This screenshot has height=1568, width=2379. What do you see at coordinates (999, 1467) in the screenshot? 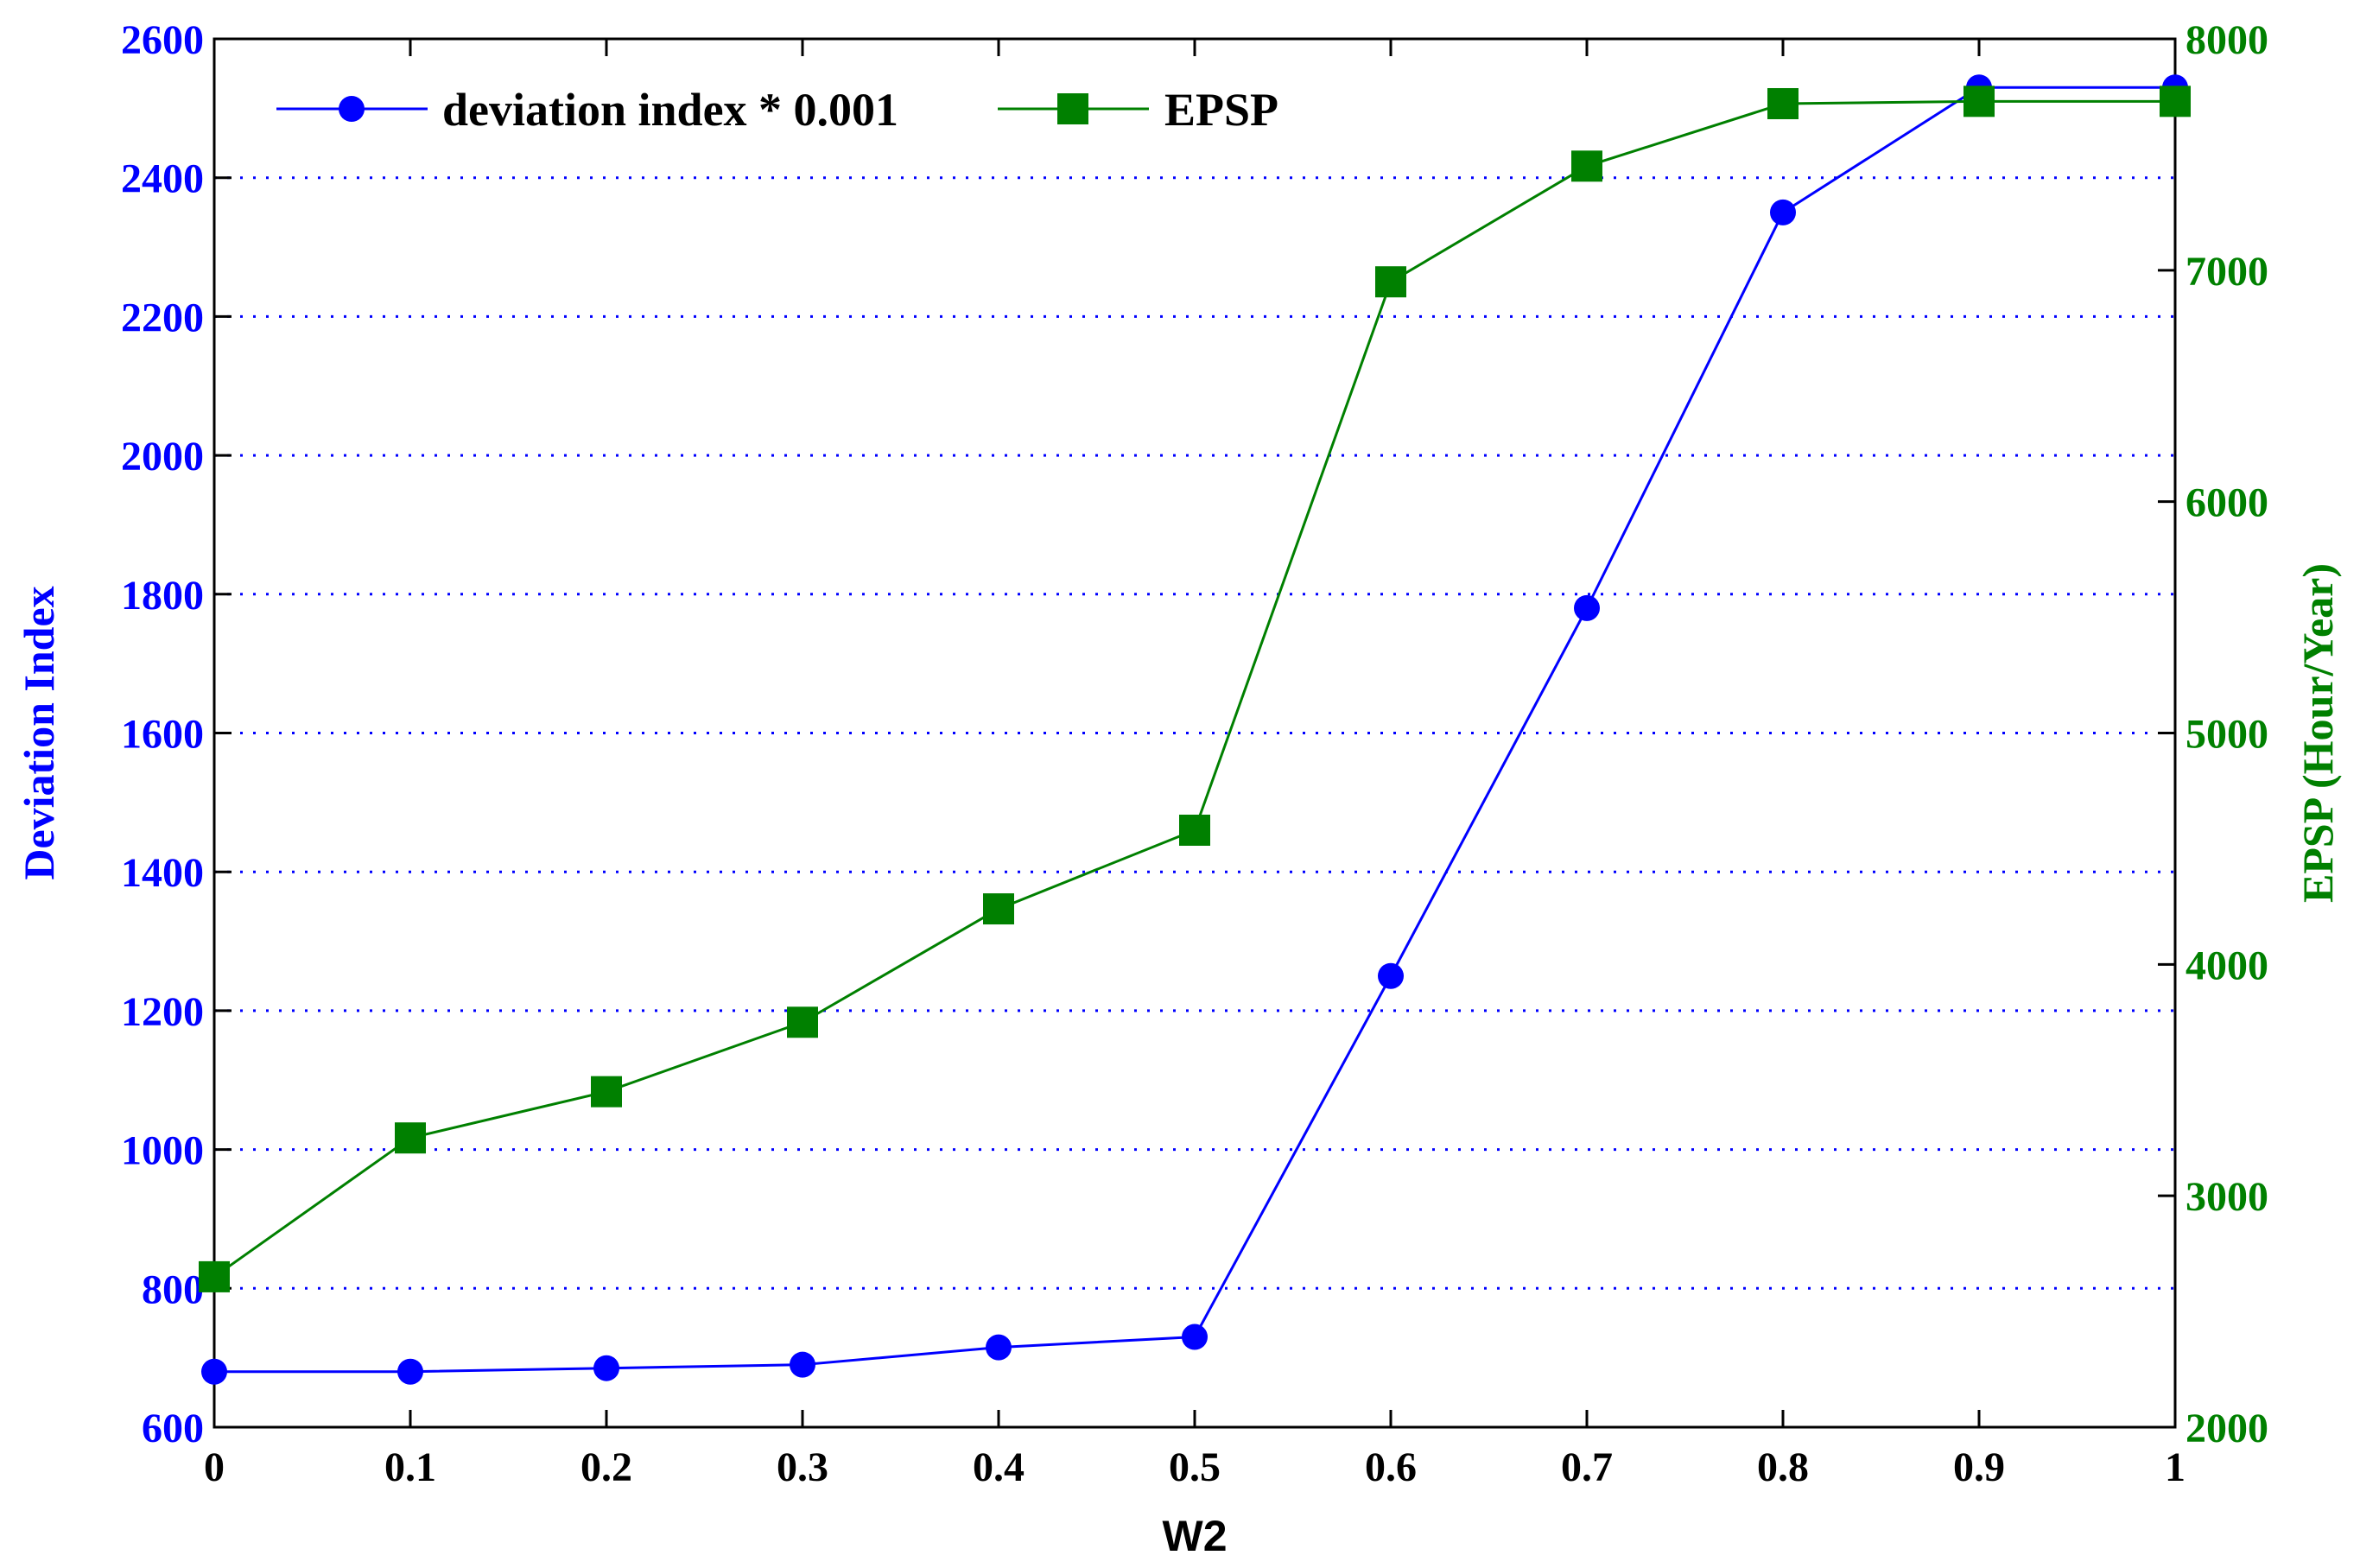
I see `x-tick-label: 0.4` at bounding box center [999, 1467].